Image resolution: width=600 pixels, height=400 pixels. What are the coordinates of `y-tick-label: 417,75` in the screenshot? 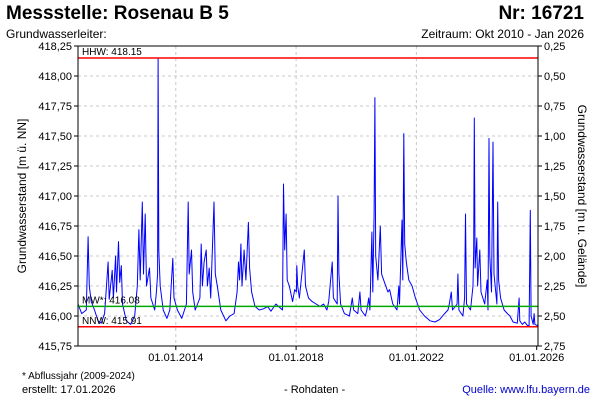 It's located at (55, 107).